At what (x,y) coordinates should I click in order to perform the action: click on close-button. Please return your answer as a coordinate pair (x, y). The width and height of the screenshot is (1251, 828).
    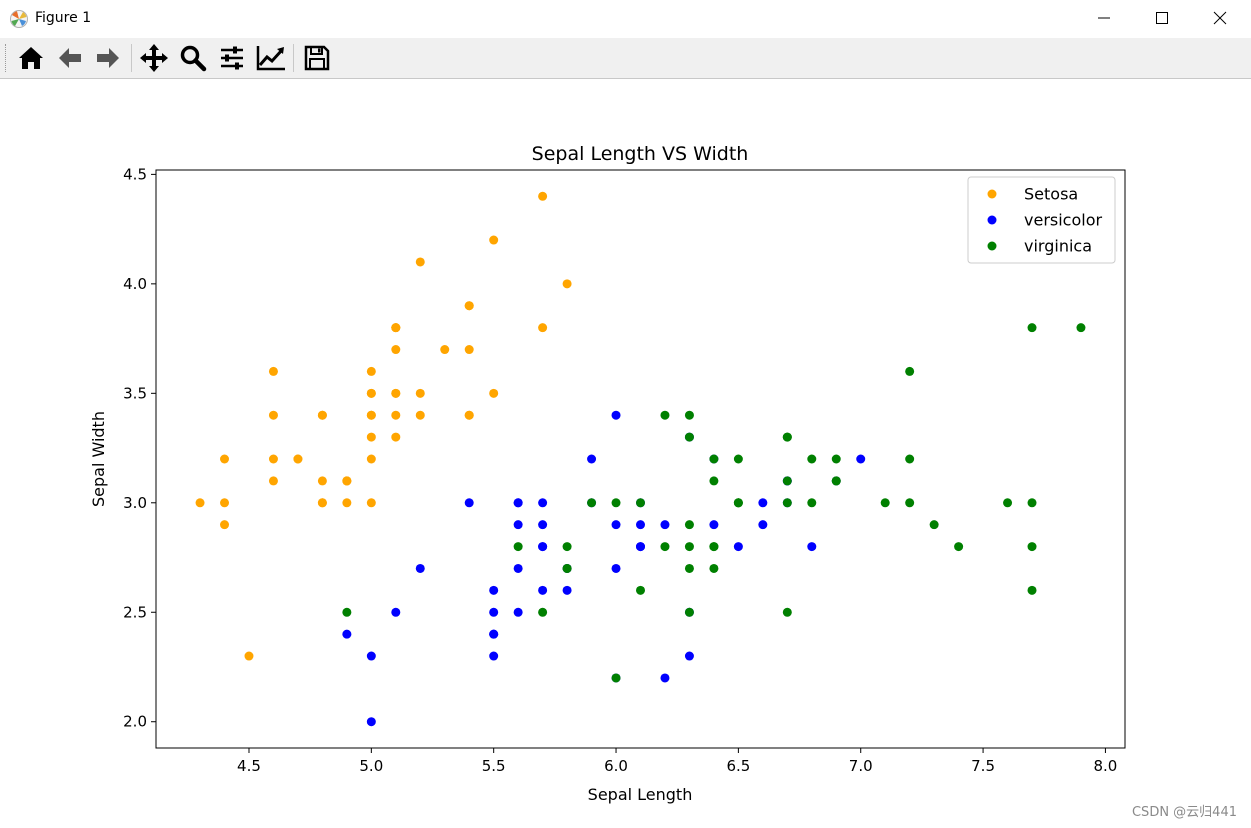
    Looking at the image, I should click on (1220, 18).